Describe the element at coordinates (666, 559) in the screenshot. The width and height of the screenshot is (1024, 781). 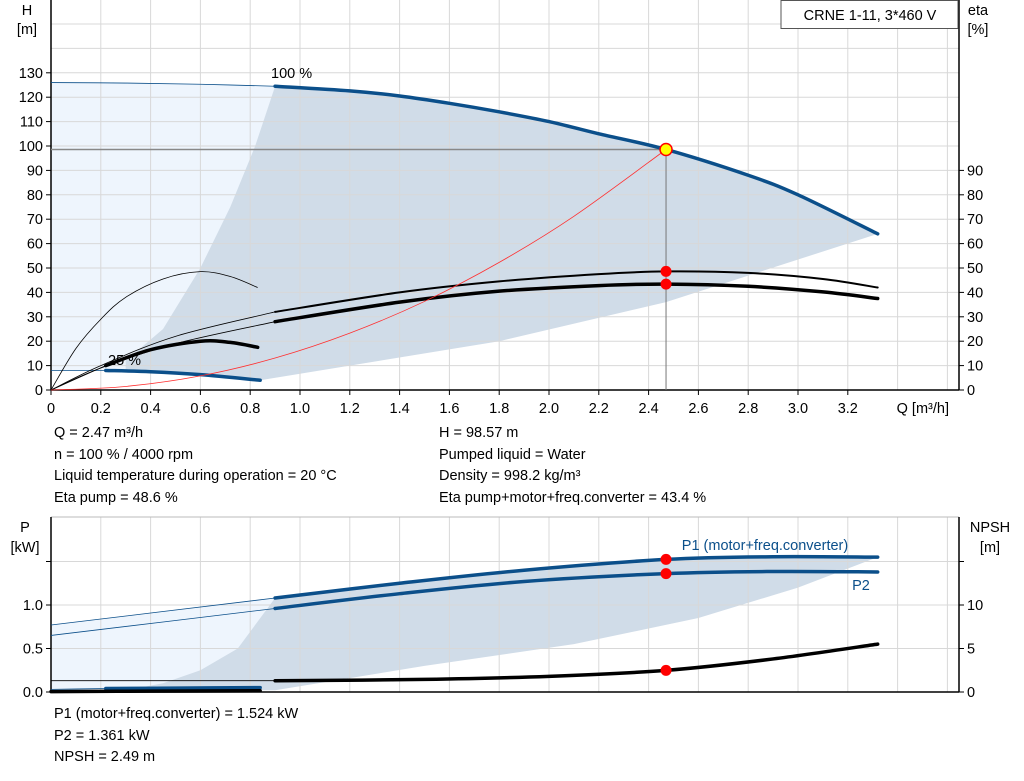
I see `p1-marker` at that location.